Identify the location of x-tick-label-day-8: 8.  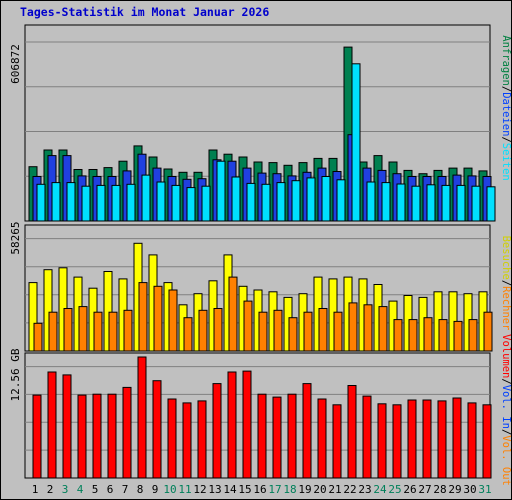
(140, 489).